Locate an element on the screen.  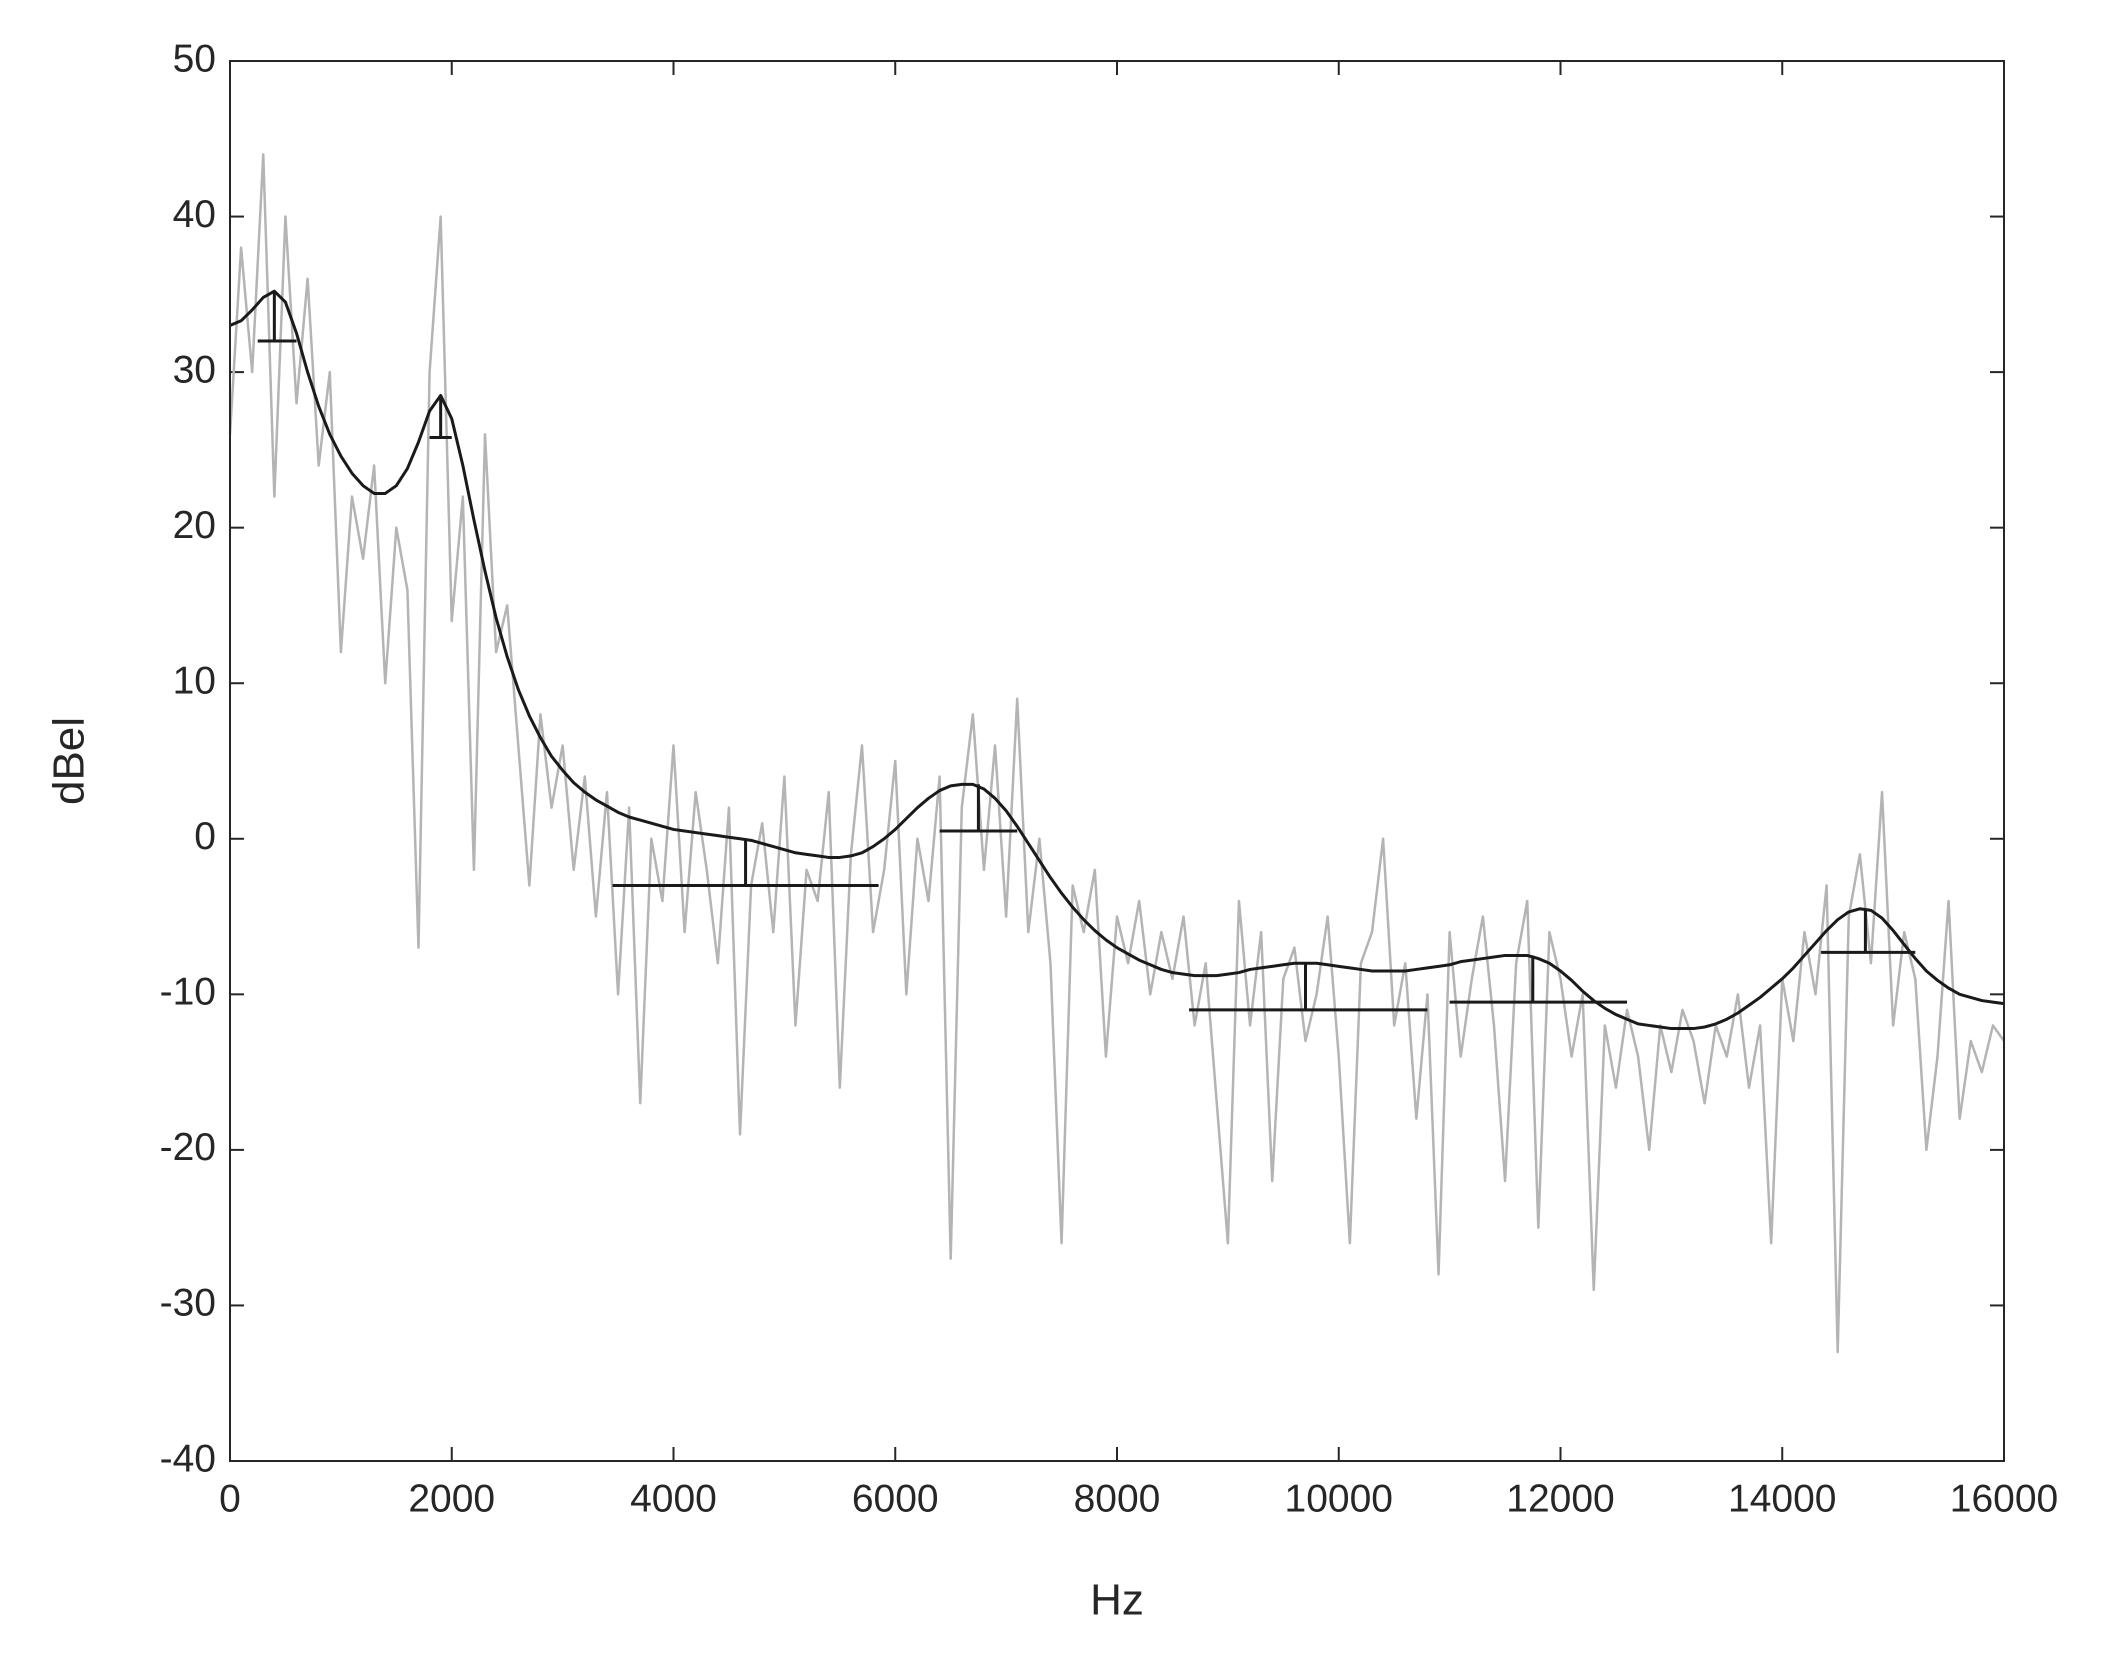
y-axis-label: dBel is located at coordinates (69, 761).